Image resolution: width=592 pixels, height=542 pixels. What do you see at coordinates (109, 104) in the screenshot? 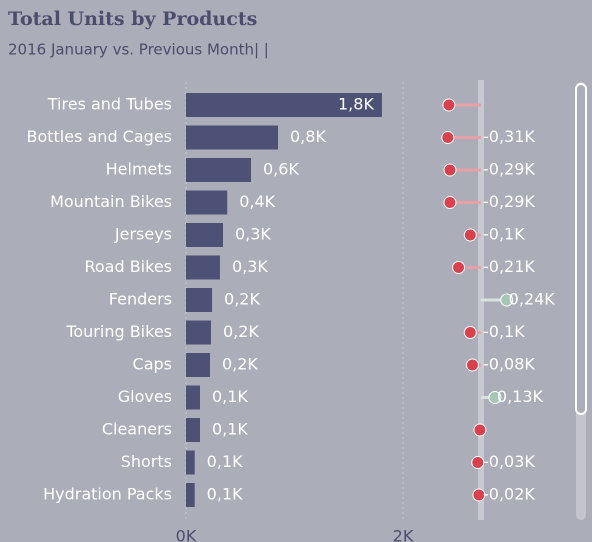
I see `category-label: Tires and Tubes` at bounding box center [109, 104].